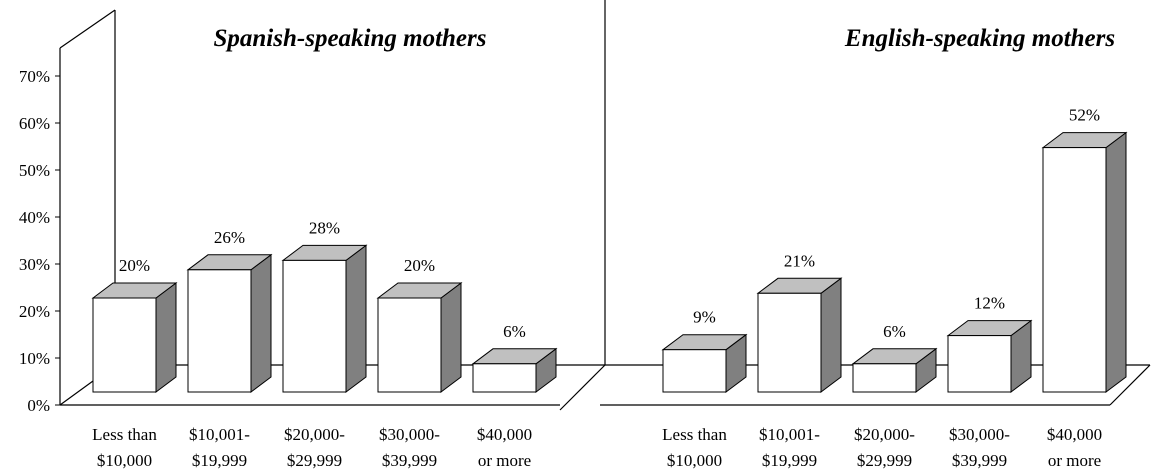 This screenshot has height=474, width=1156. I want to click on y-tick-label: 10%, so click(34, 358).